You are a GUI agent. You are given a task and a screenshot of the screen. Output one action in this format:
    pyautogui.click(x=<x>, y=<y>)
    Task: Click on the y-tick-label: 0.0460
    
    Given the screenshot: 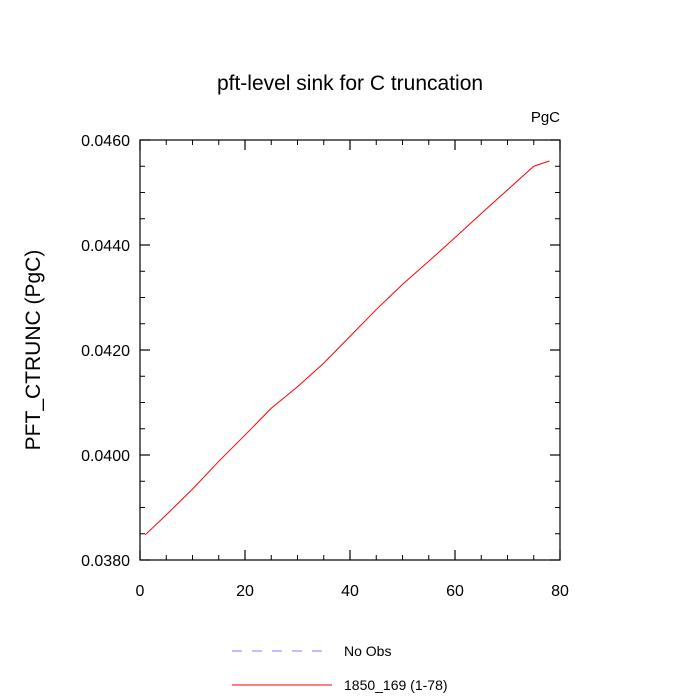 What is the action you would take?
    pyautogui.click(x=105, y=141)
    